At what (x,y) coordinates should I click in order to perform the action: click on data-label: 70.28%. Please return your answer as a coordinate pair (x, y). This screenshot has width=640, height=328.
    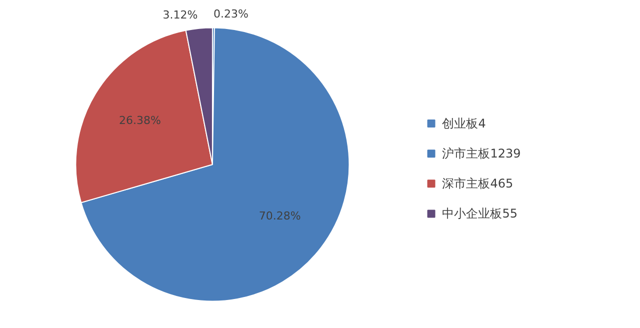
    Looking at the image, I should click on (279, 215).